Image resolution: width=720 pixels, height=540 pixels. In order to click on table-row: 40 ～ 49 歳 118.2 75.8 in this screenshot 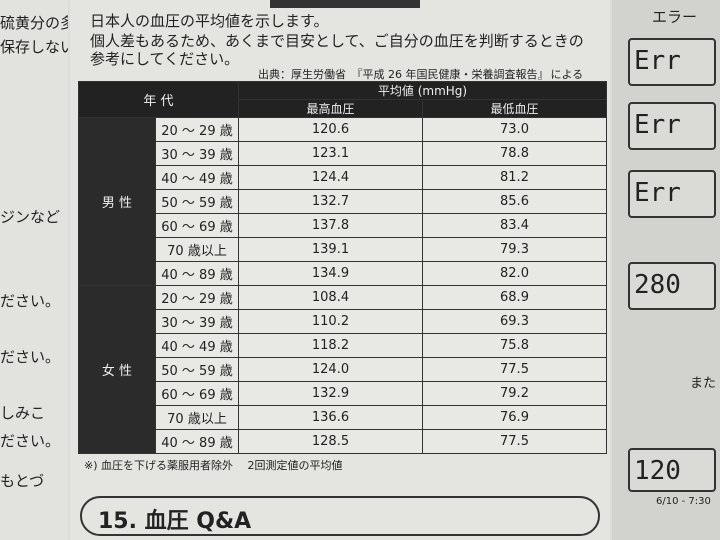, I will do `click(343, 345)`.